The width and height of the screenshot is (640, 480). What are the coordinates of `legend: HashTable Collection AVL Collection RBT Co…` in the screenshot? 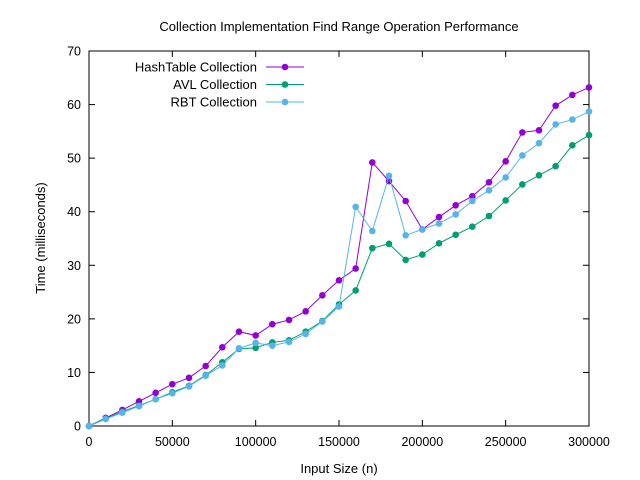 It's located at (219, 85).